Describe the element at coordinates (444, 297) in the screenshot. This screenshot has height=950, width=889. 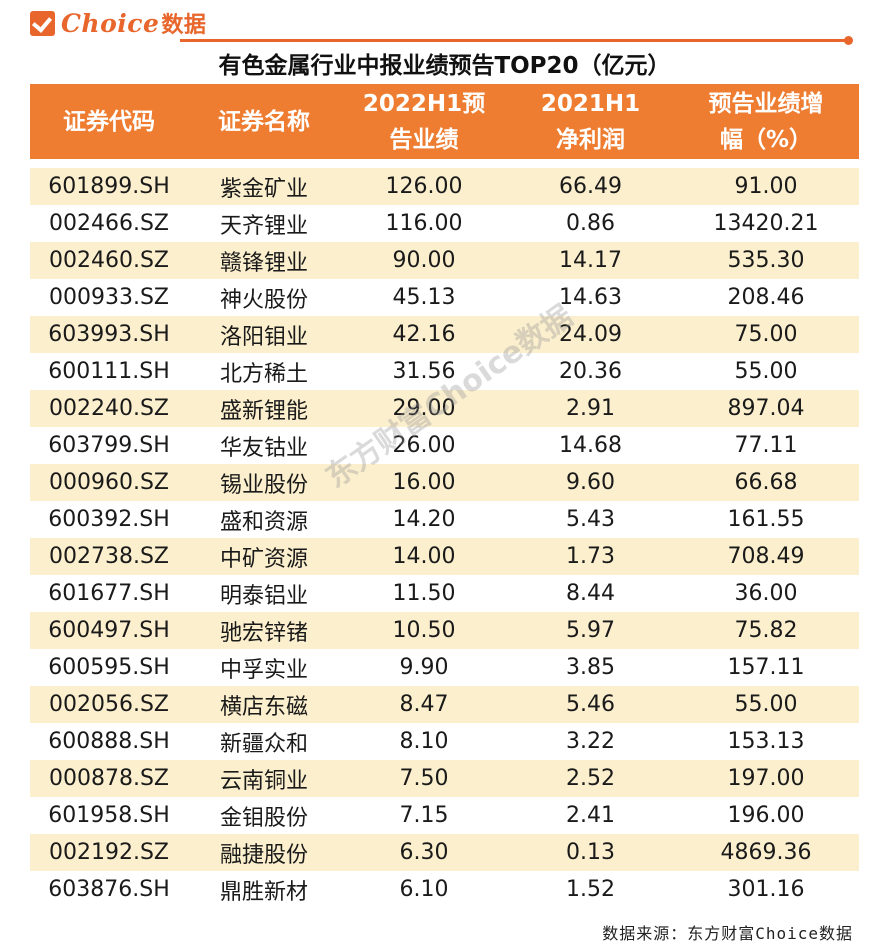
I see `table-row: 000933.SZ 神火股份 45.13 14.63 208.46` at that location.